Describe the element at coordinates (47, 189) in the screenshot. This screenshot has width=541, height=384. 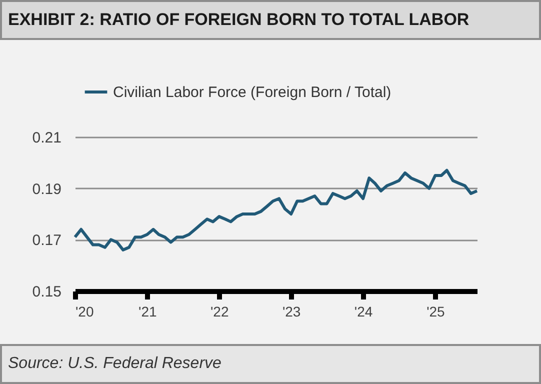
I see `y-tick-label: 0.19` at that location.